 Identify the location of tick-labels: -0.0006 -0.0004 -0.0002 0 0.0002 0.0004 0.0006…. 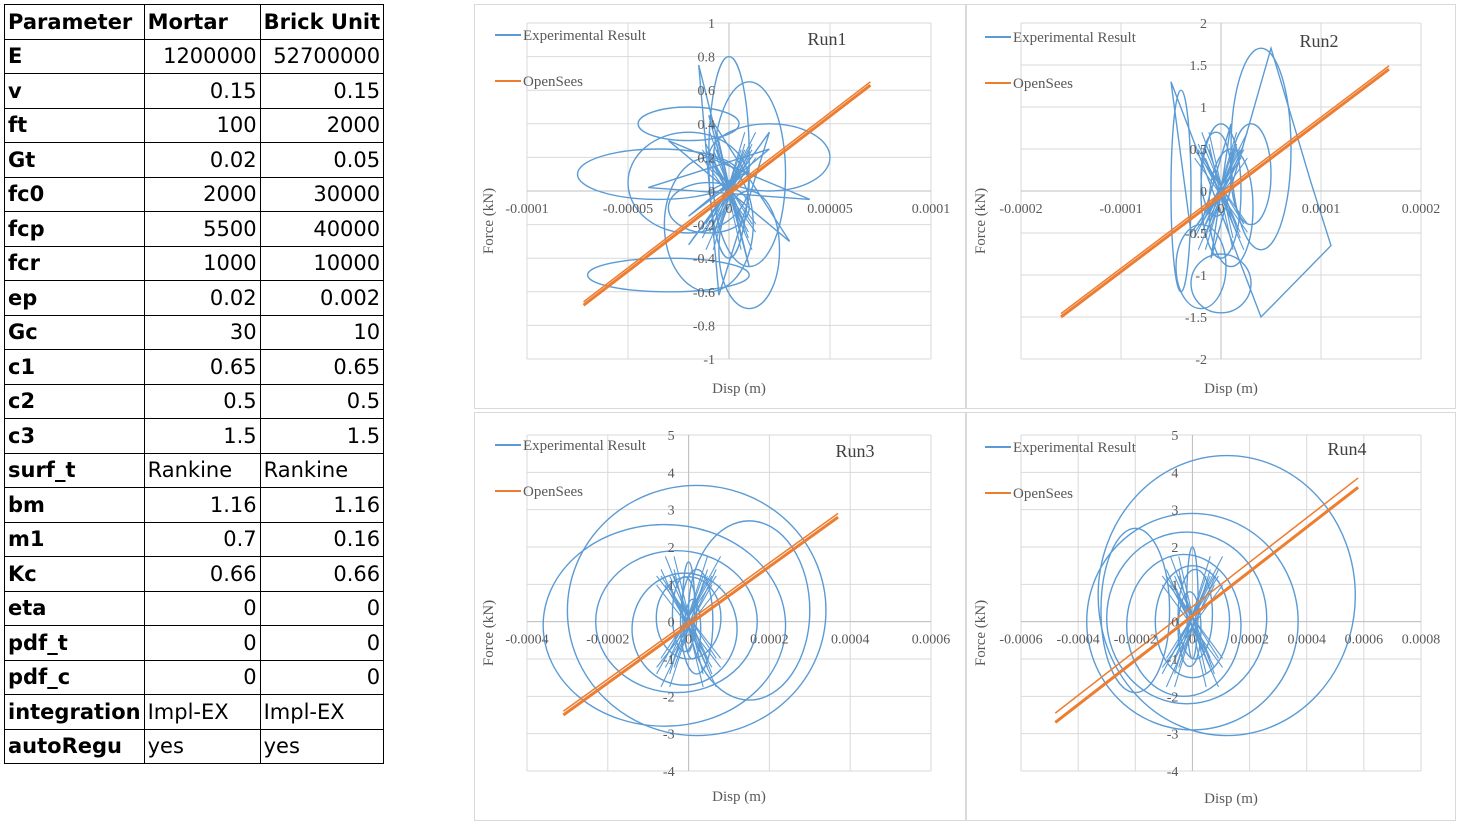
(1219, 604).